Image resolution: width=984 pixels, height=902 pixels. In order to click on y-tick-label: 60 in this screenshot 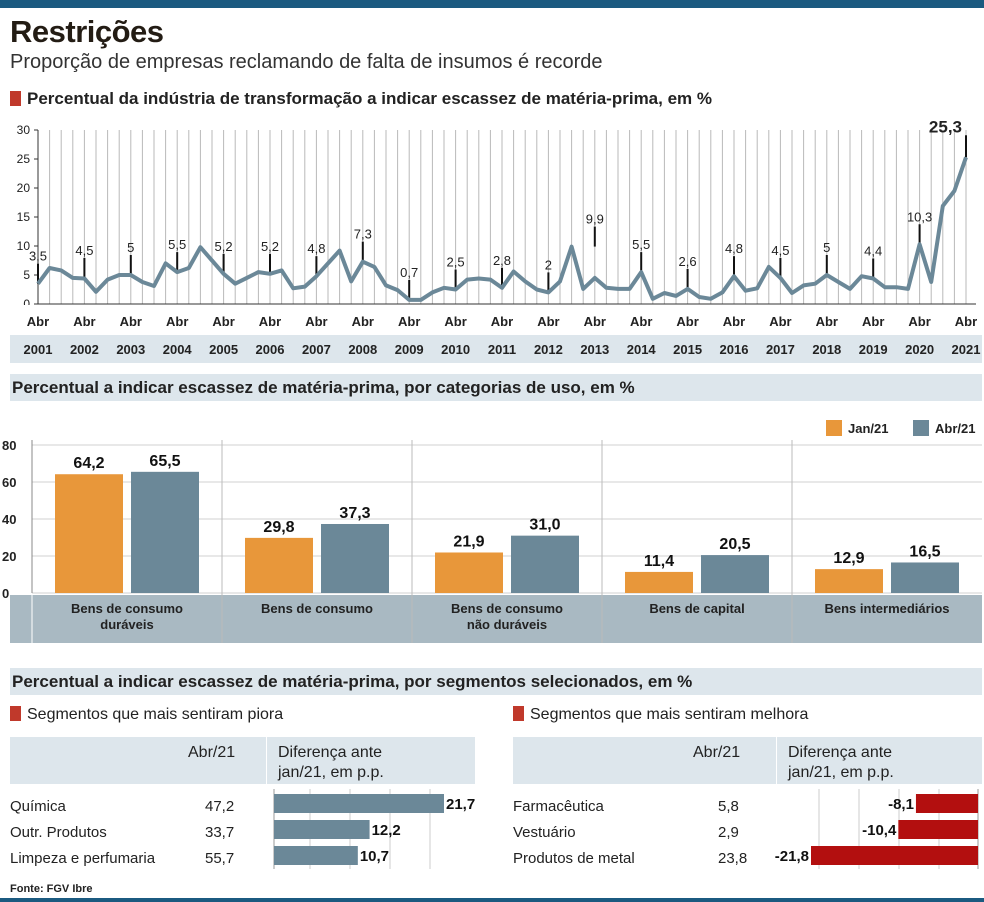, I will do `click(9, 482)`.